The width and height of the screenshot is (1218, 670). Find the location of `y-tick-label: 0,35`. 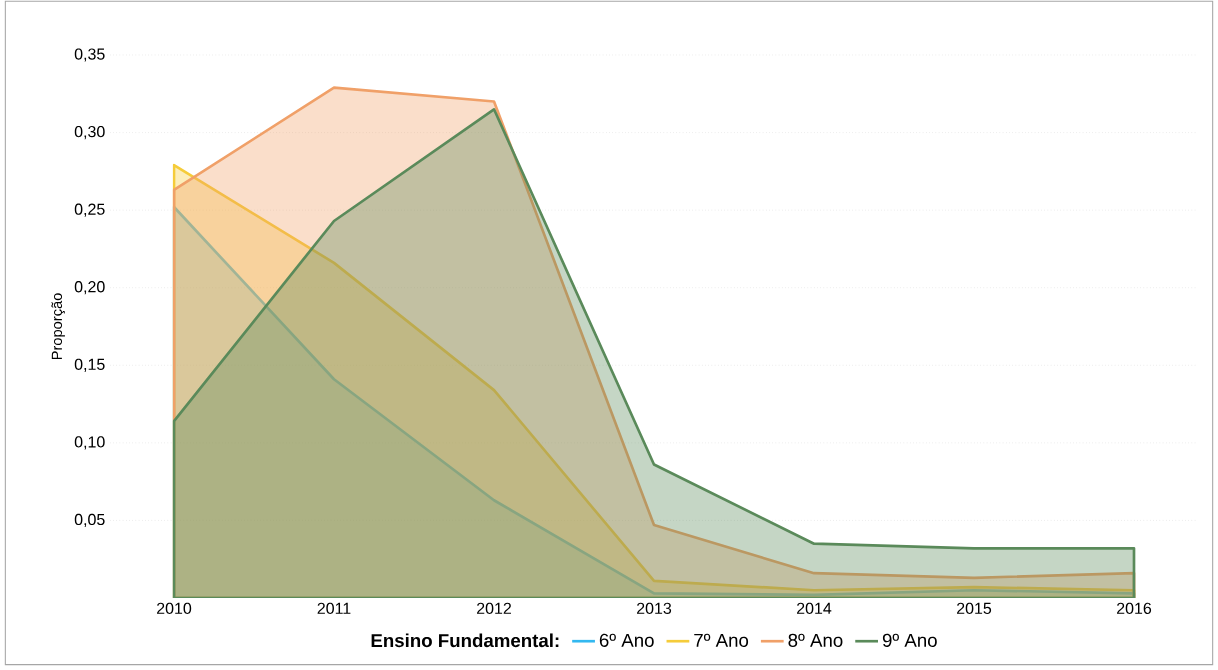

y-tick-label: 0,35 is located at coordinates (89, 55).